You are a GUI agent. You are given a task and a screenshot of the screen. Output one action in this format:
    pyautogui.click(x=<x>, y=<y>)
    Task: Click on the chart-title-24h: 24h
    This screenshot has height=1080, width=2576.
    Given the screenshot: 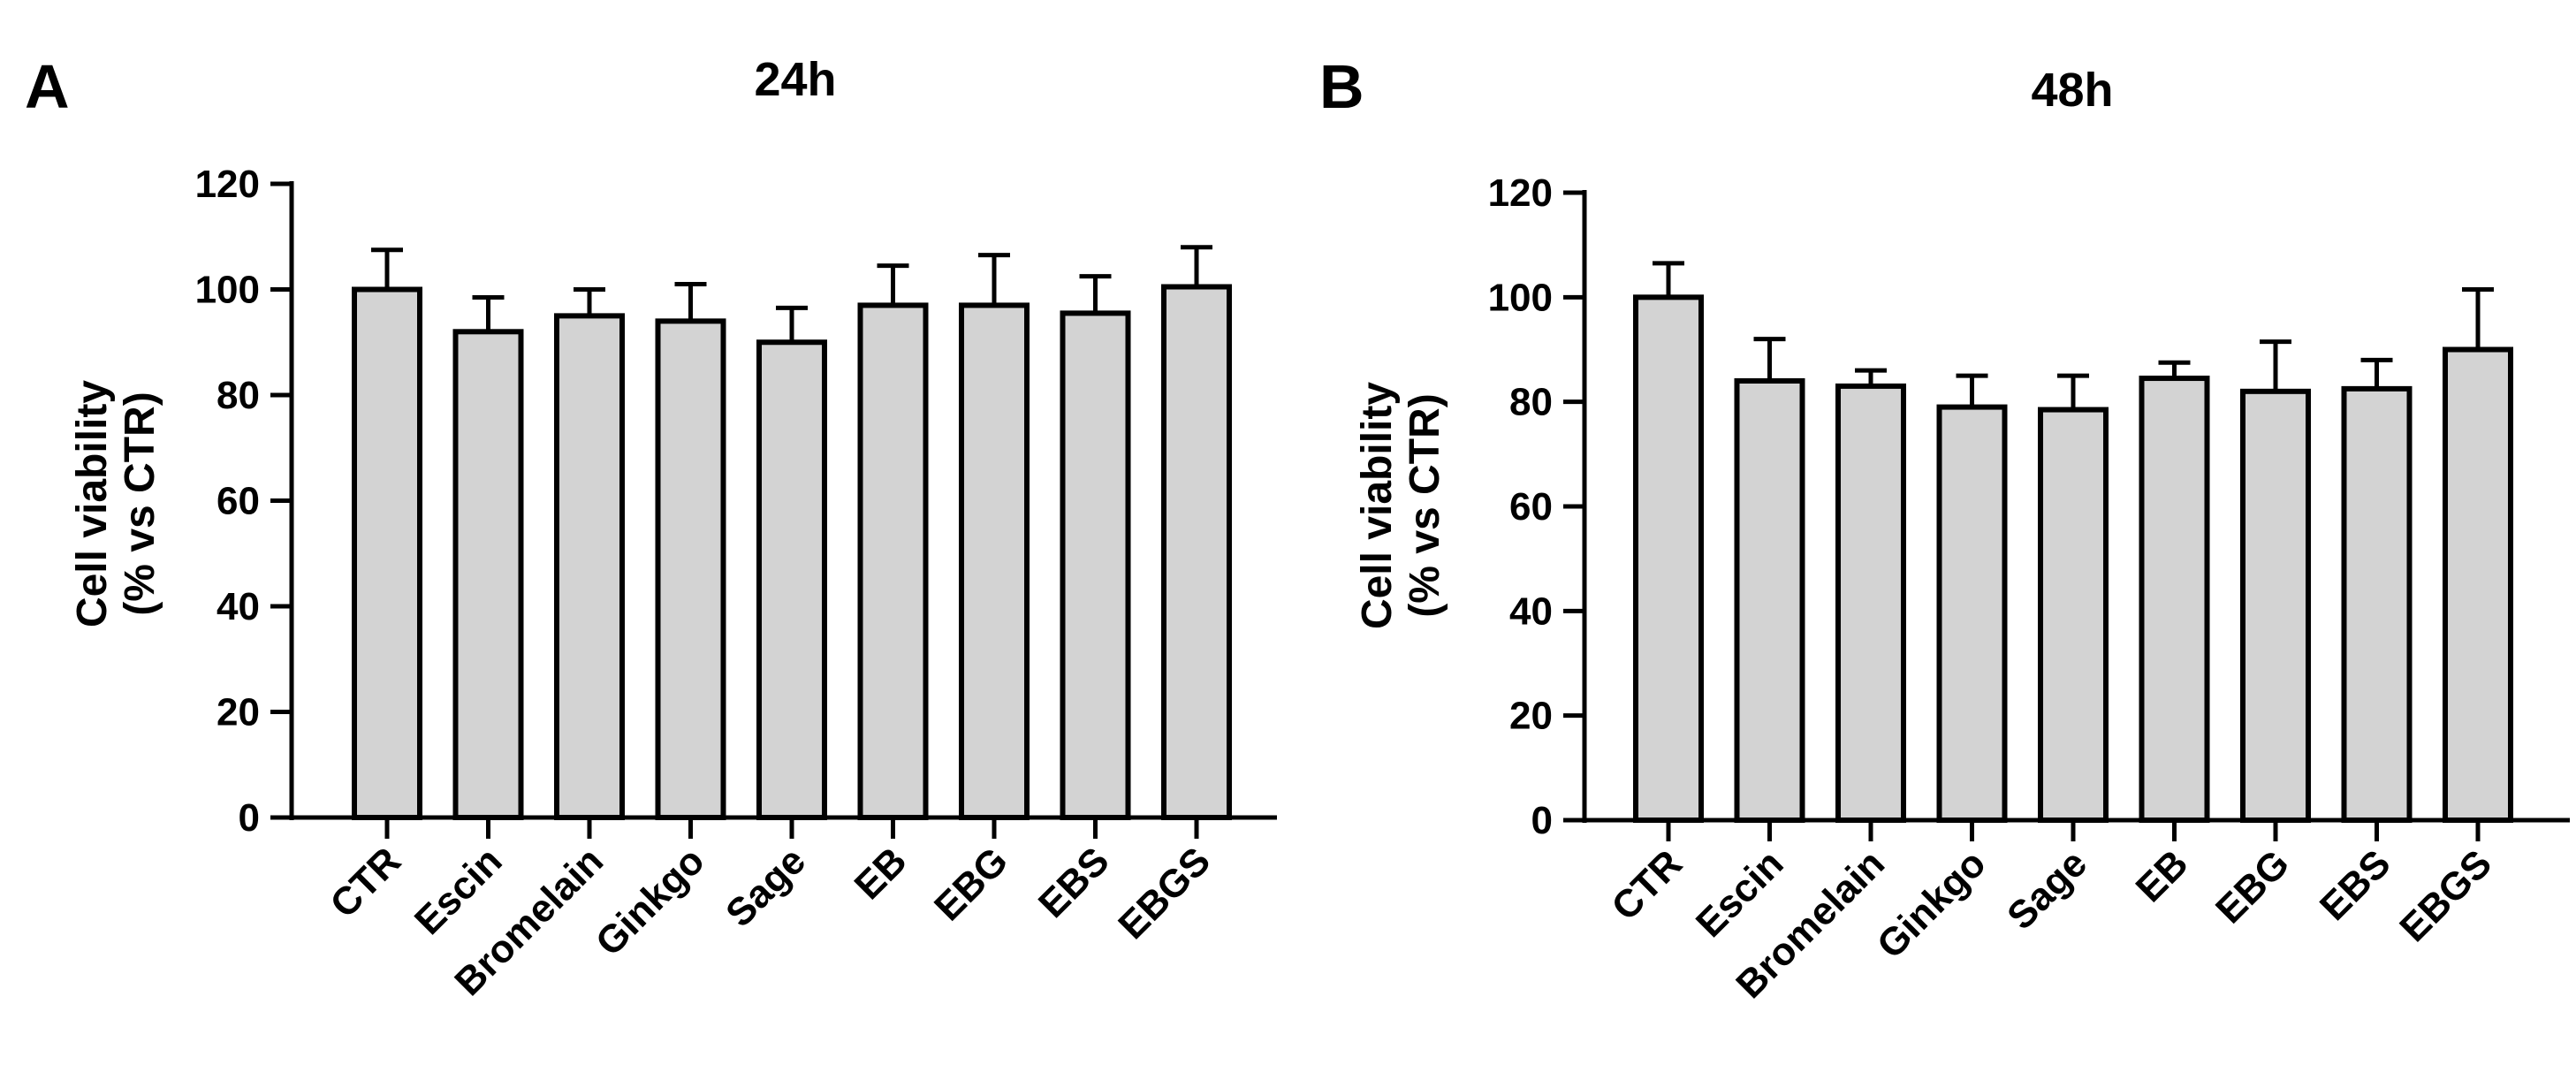 What is the action you would take?
    pyautogui.click(x=795, y=80)
    